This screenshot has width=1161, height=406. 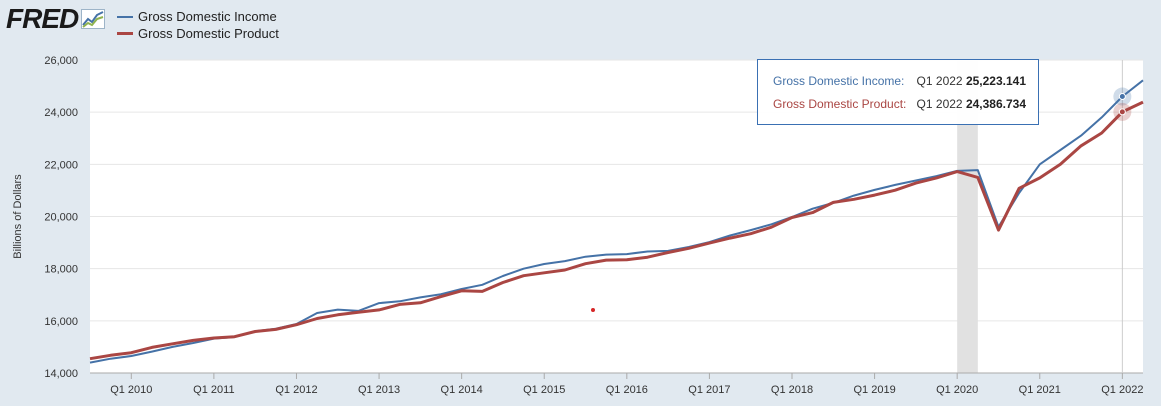 I want to click on hover-marker-gdp, so click(x=1122, y=112).